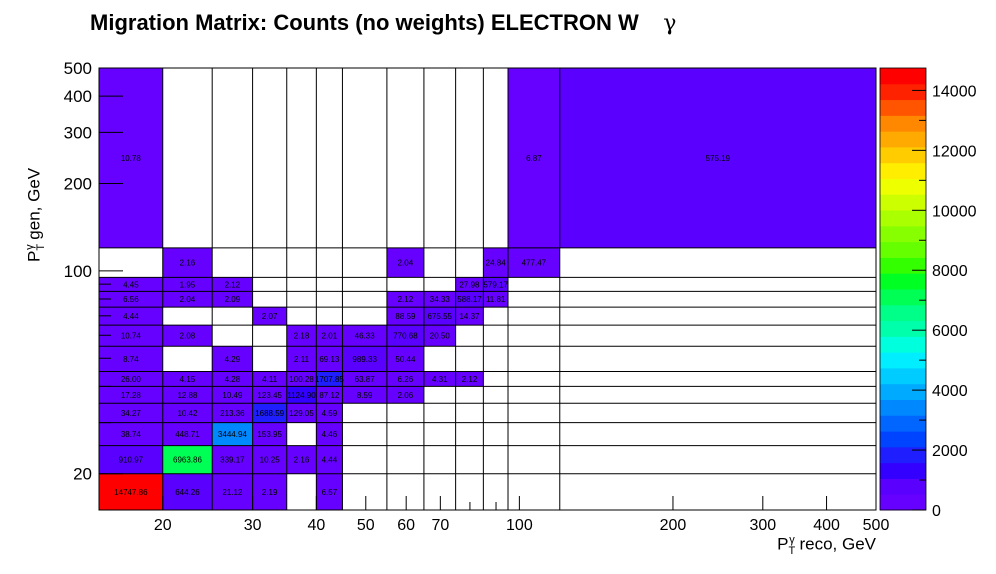 This screenshot has width=996, height=574. I want to click on cell-value-label: 4.28, so click(233, 379).